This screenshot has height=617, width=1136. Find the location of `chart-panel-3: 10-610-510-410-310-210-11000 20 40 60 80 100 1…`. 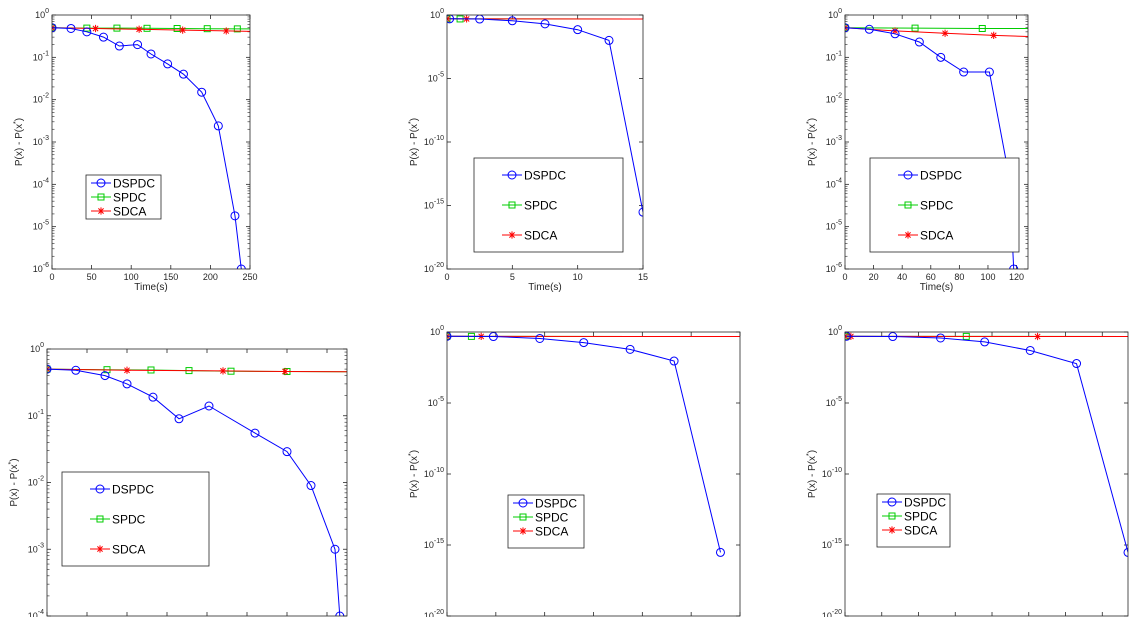

chart-panel-3: 10-610-510-410-310-210-11000 20 40 60 80 100 1… is located at coordinates (917, 150).